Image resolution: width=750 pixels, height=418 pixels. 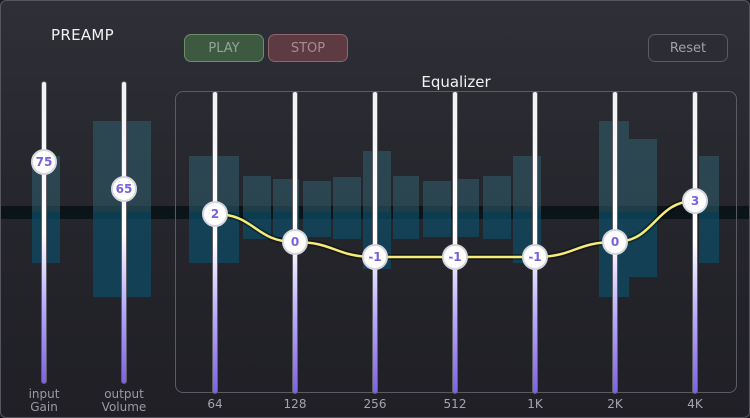 What do you see at coordinates (215, 404) in the screenshot?
I see `eq-band-freq-label: 64` at bounding box center [215, 404].